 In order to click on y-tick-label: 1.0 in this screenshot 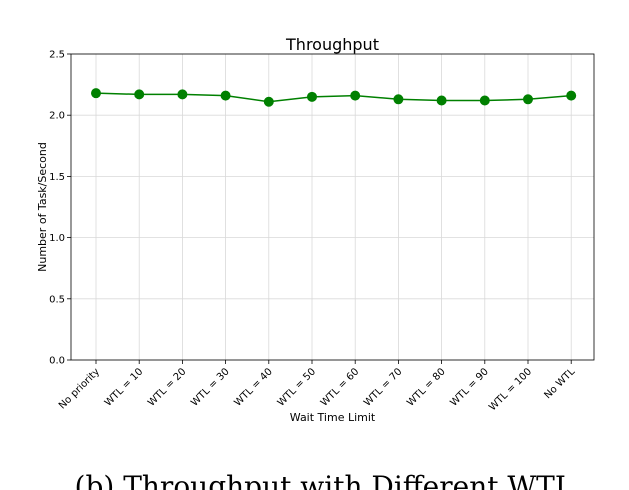, I will do `click(57, 238)`.